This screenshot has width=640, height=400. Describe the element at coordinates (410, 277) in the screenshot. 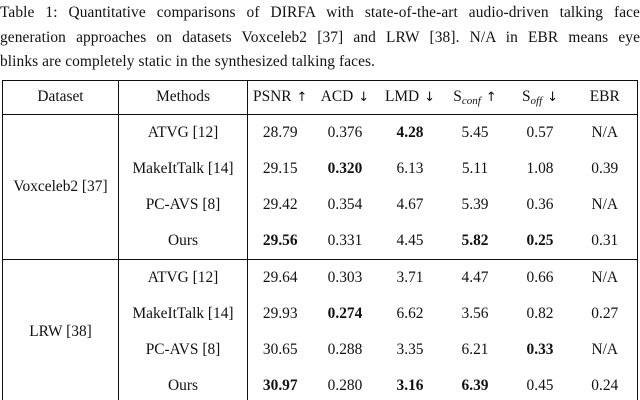

I see `value-cell: 3.71` at that location.